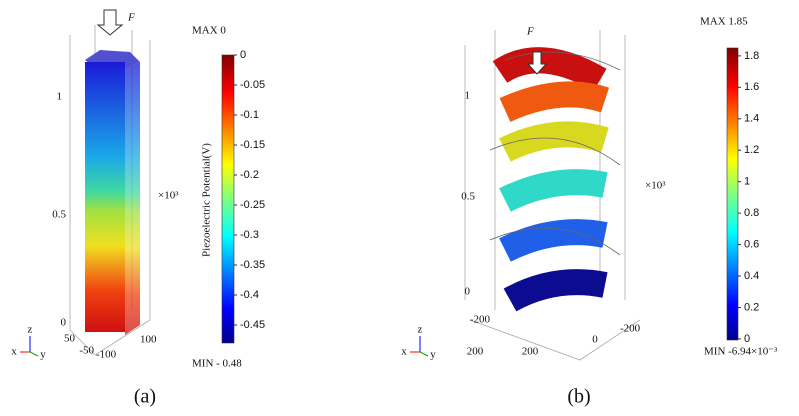 The height and width of the screenshot is (416, 799). What do you see at coordinates (217, 364) in the screenshot?
I see `min-label: MIN - 0.48` at bounding box center [217, 364].